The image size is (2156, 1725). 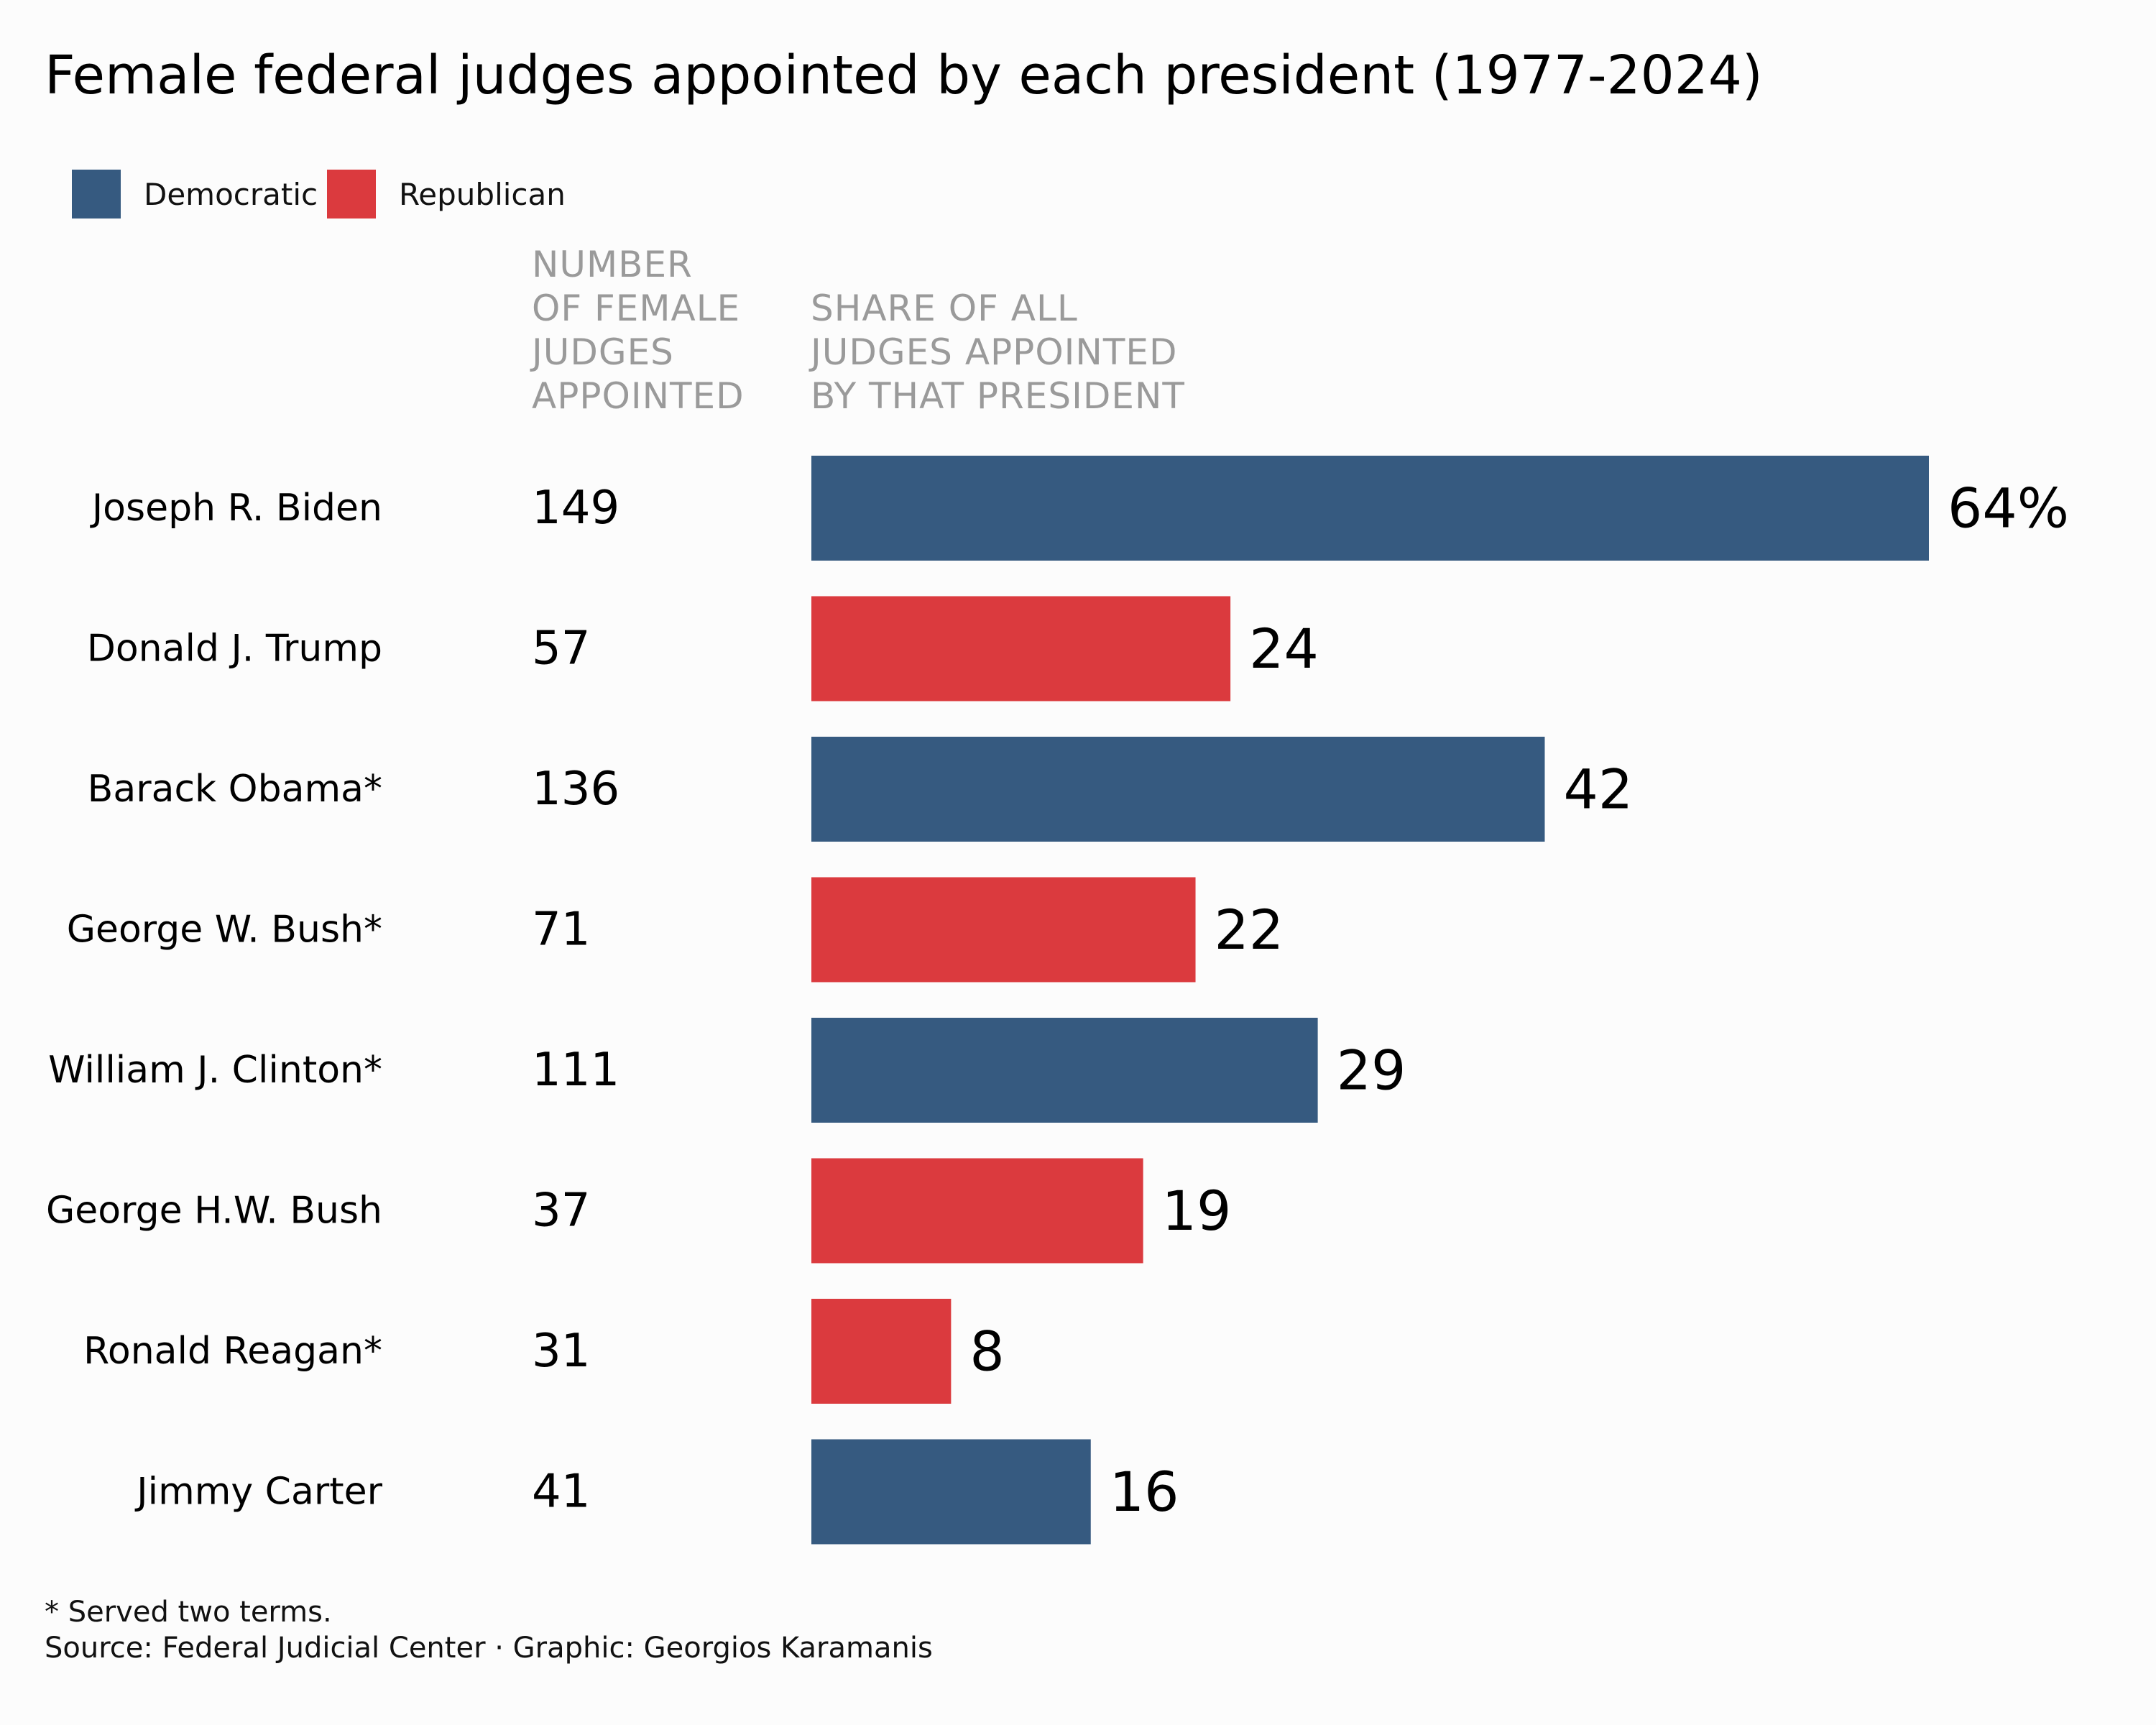 I want to click on count-label: 57, so click(x=561, y=649).